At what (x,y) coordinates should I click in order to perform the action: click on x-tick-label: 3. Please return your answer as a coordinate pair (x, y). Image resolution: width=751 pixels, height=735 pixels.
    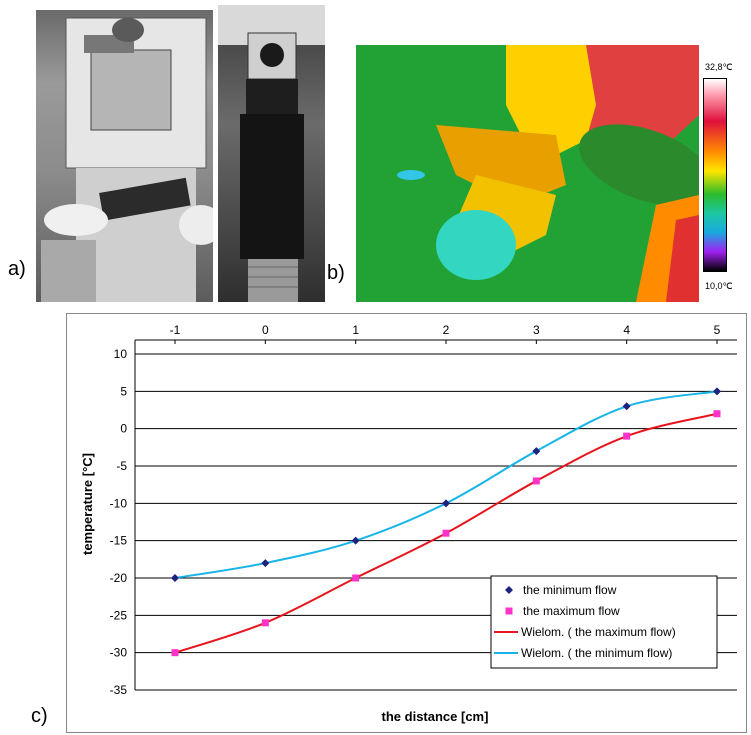
    Looking at the image, I should click on (536, 330).